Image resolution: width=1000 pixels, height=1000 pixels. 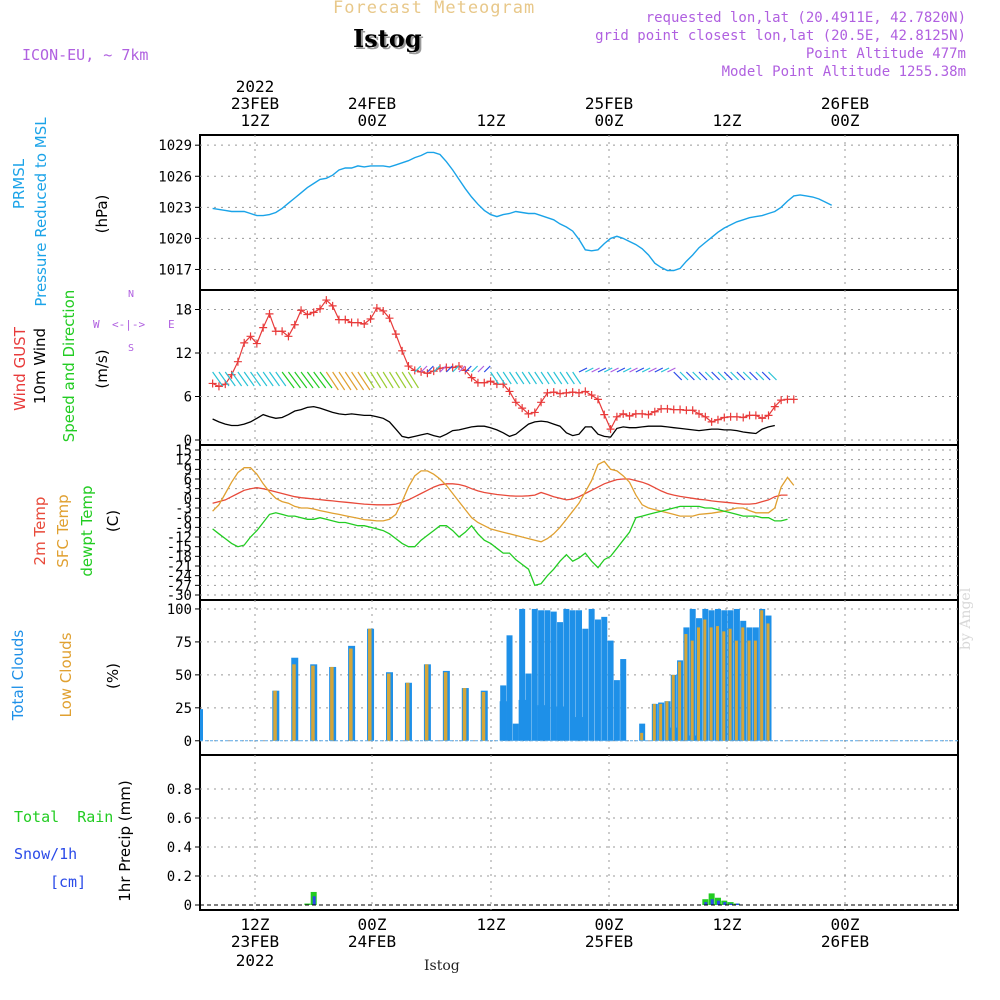 I want to click on watermark: by Angel, so click(x=966, y=618).